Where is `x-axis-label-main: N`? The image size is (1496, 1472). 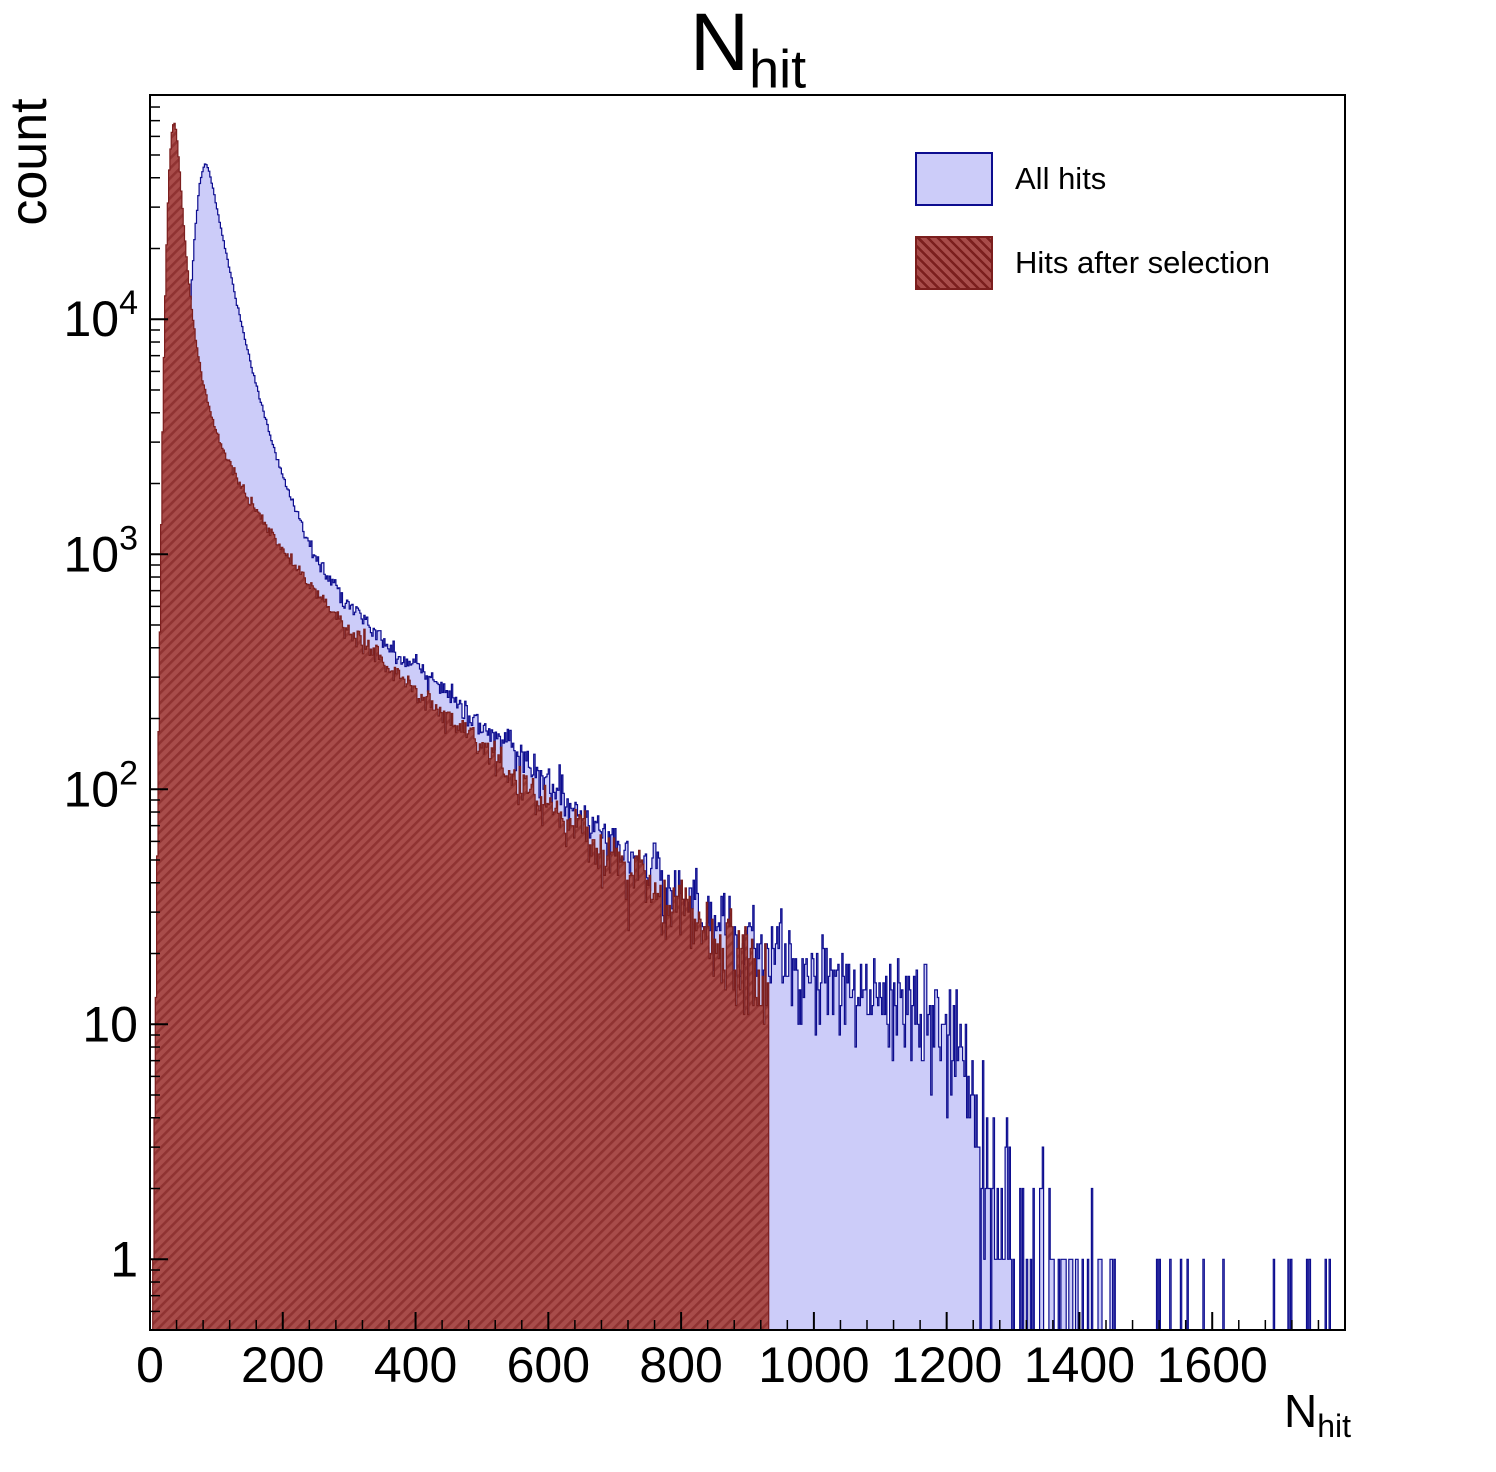 x-axis-label-main: N is located at coordinates (1301, 1411).